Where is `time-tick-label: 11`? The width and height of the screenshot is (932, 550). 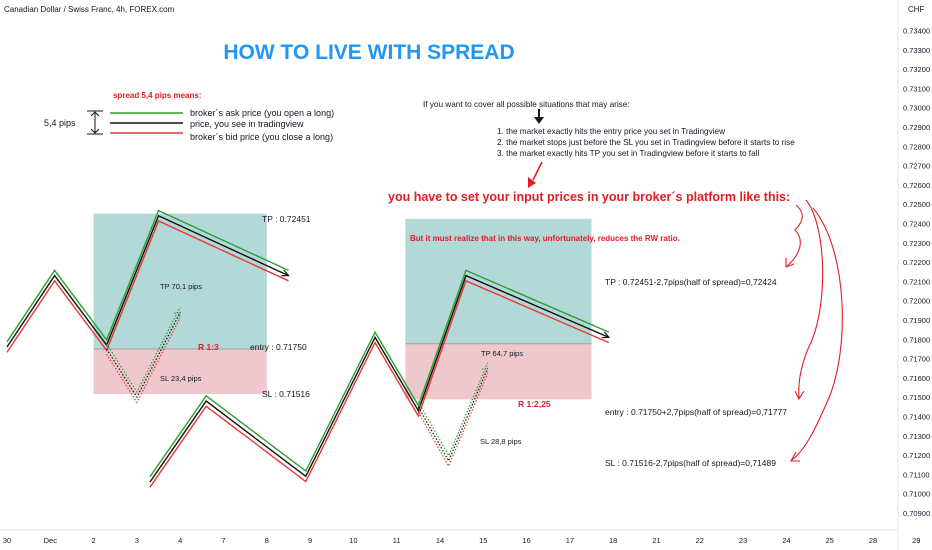 time-tick-label: 11 is located at coordinates (397, 540).